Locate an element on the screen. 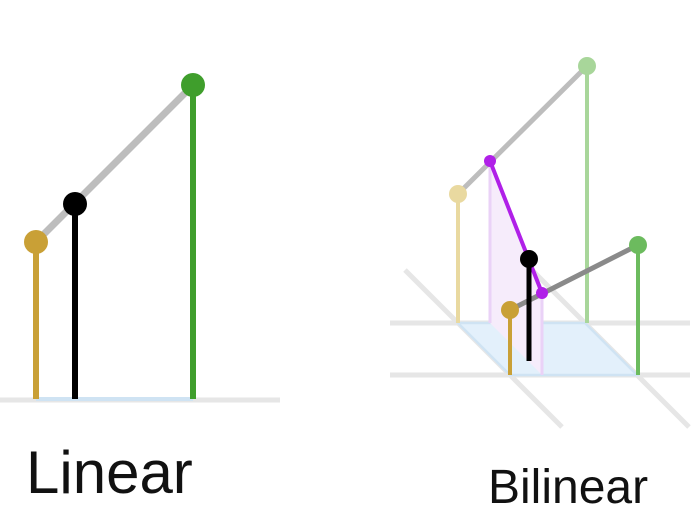 The height and width of the screenshot is (523, 700). bilinear-front-left-point is located at coordinates (510, 310).